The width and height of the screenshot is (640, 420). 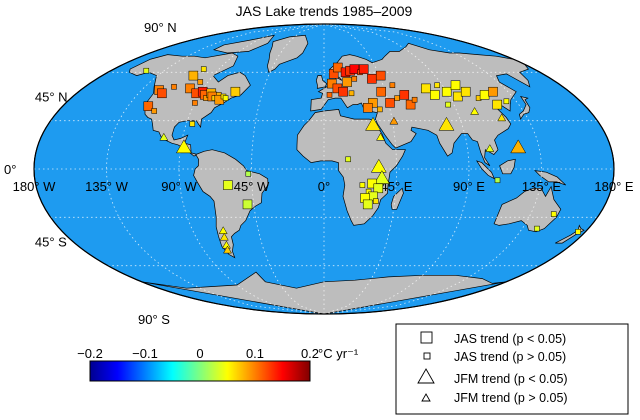 I want to click on lat-tick-label: 90° N, so click(x=160, y=27).